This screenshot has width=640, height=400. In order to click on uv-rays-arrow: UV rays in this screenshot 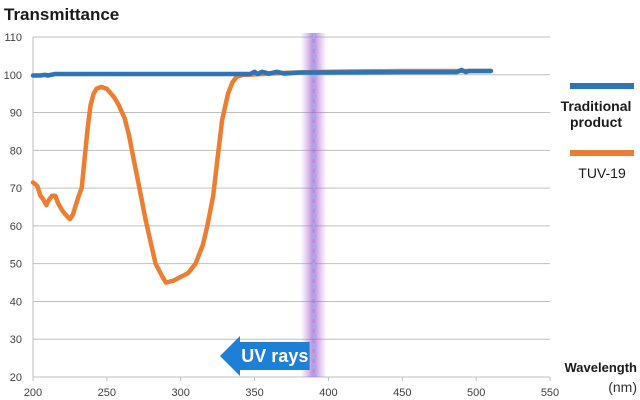, I will do `click(265, 356)`.